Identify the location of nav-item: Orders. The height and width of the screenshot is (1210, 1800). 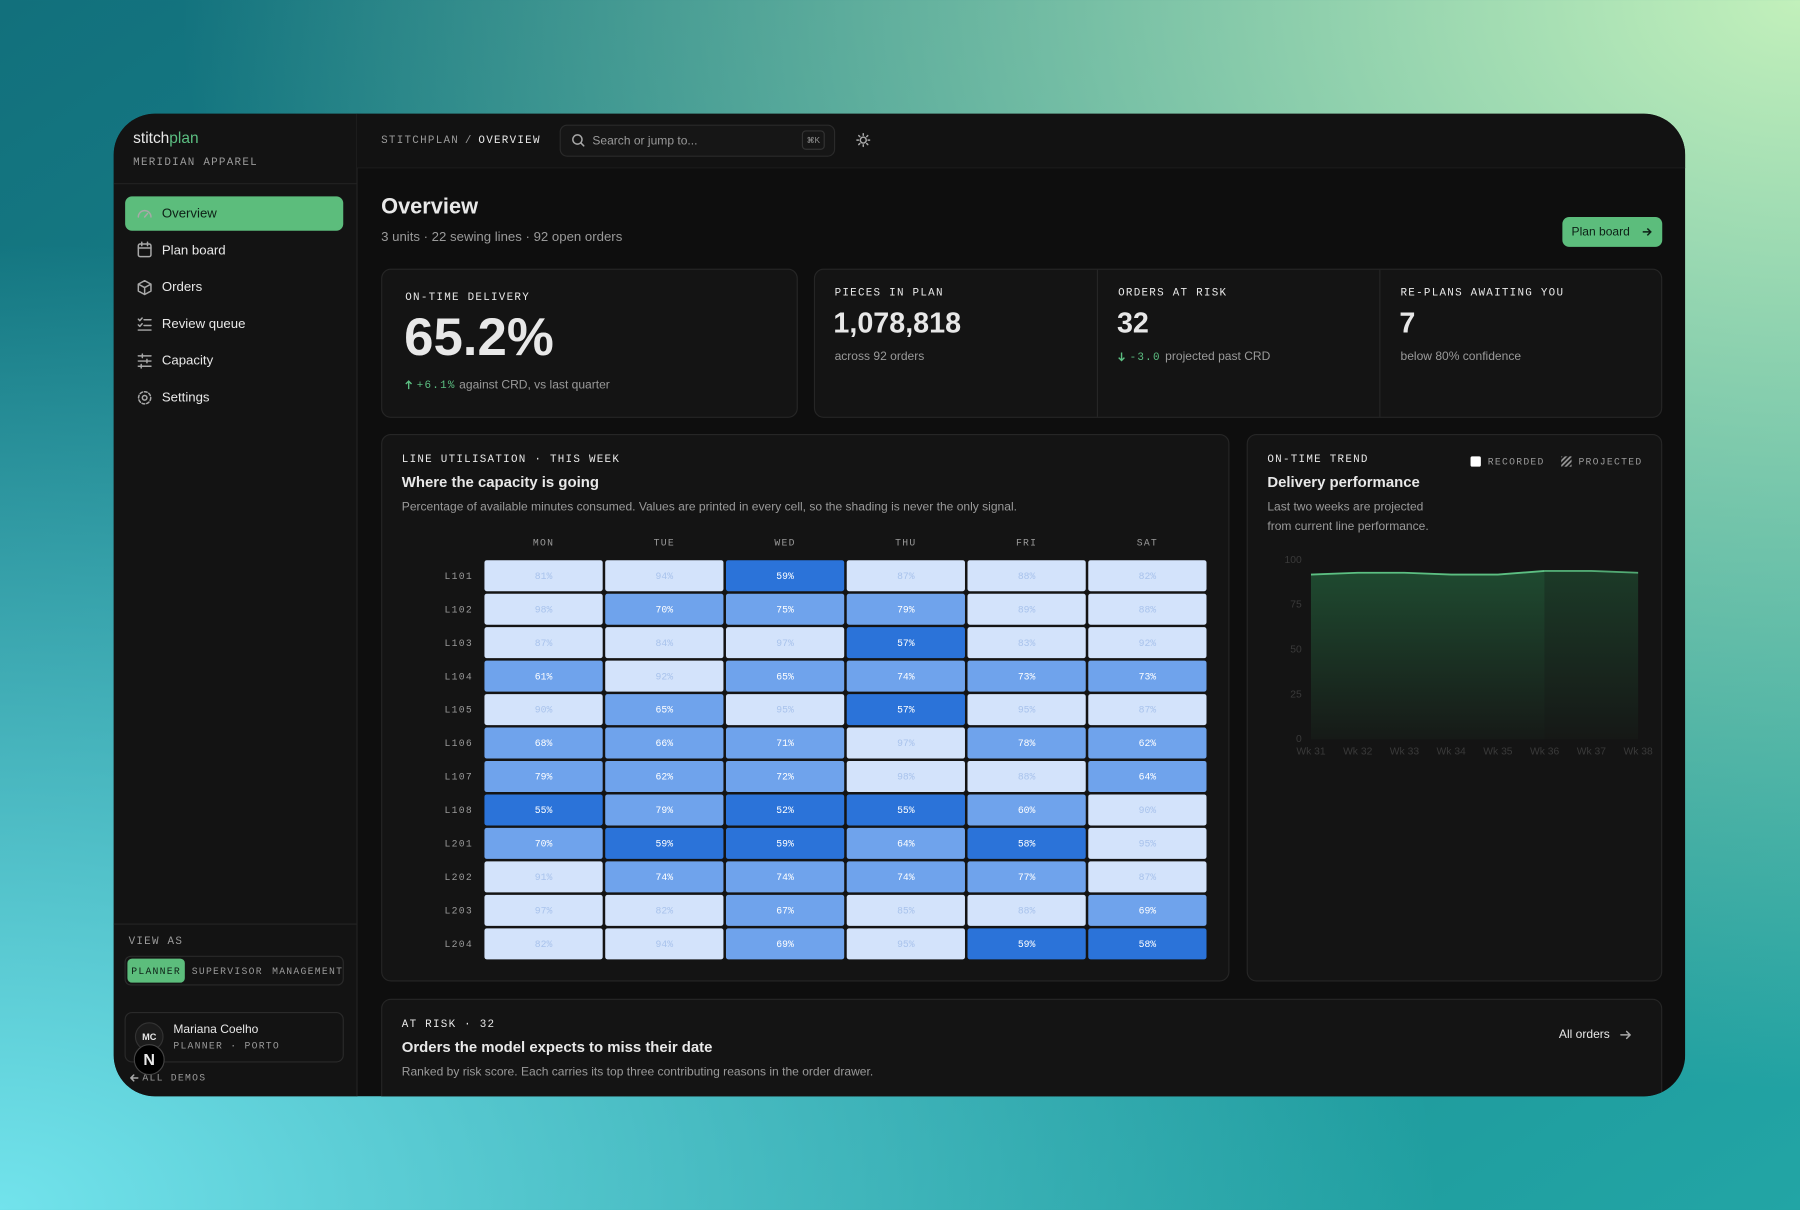
(182, 286).